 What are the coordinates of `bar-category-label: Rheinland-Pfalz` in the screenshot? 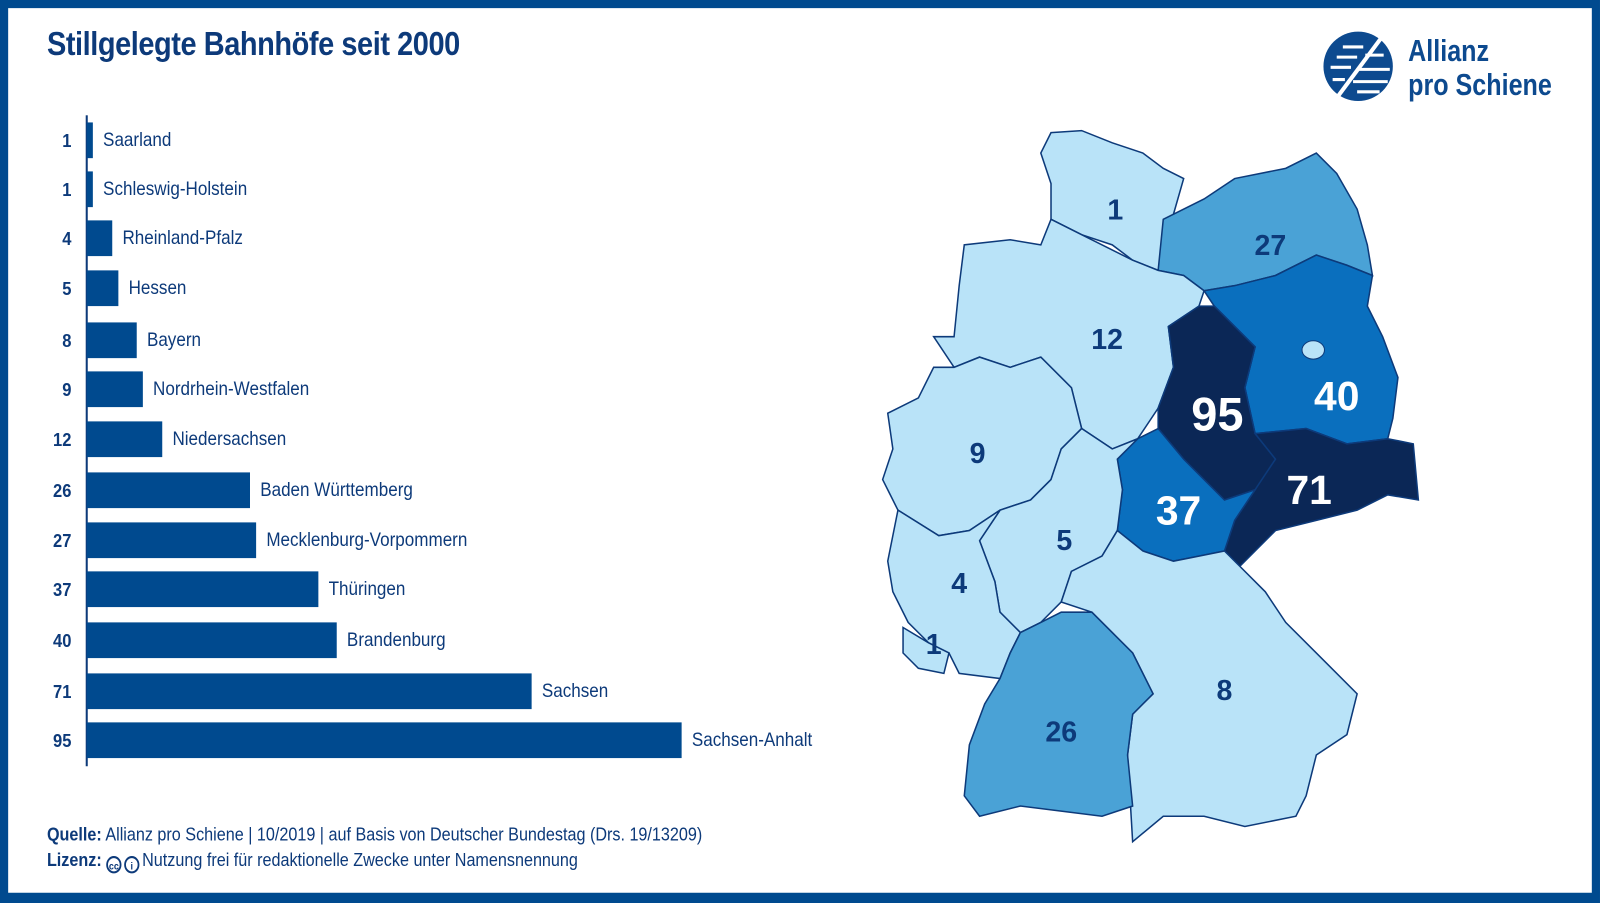 It's located at (182, 238).